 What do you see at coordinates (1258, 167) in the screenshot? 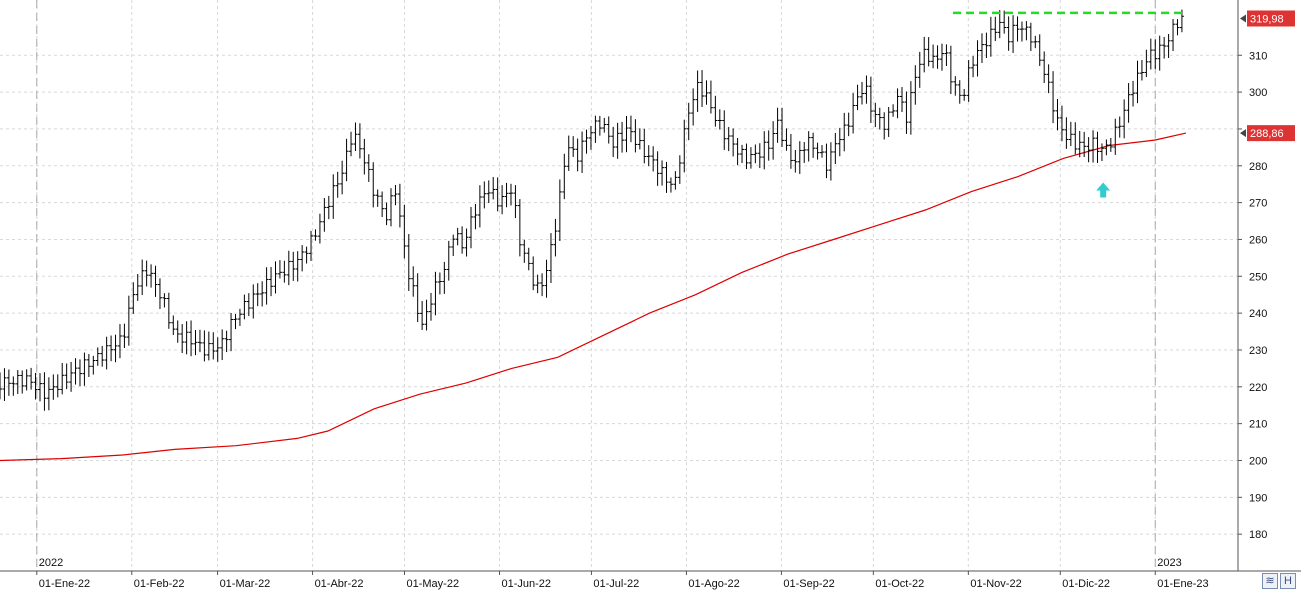
I see `y-tick-label: 280` at bounding box center [1258, 167].